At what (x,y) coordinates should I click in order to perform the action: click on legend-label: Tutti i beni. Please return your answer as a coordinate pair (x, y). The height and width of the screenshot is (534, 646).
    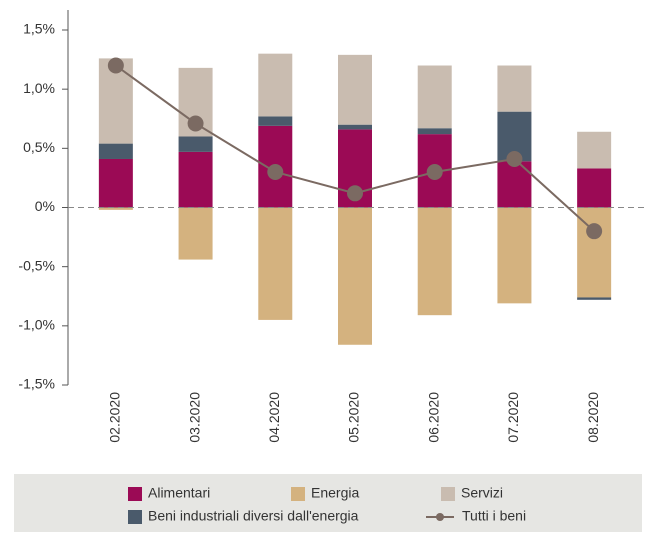
    Looking at the image, I should click on (494, 516).